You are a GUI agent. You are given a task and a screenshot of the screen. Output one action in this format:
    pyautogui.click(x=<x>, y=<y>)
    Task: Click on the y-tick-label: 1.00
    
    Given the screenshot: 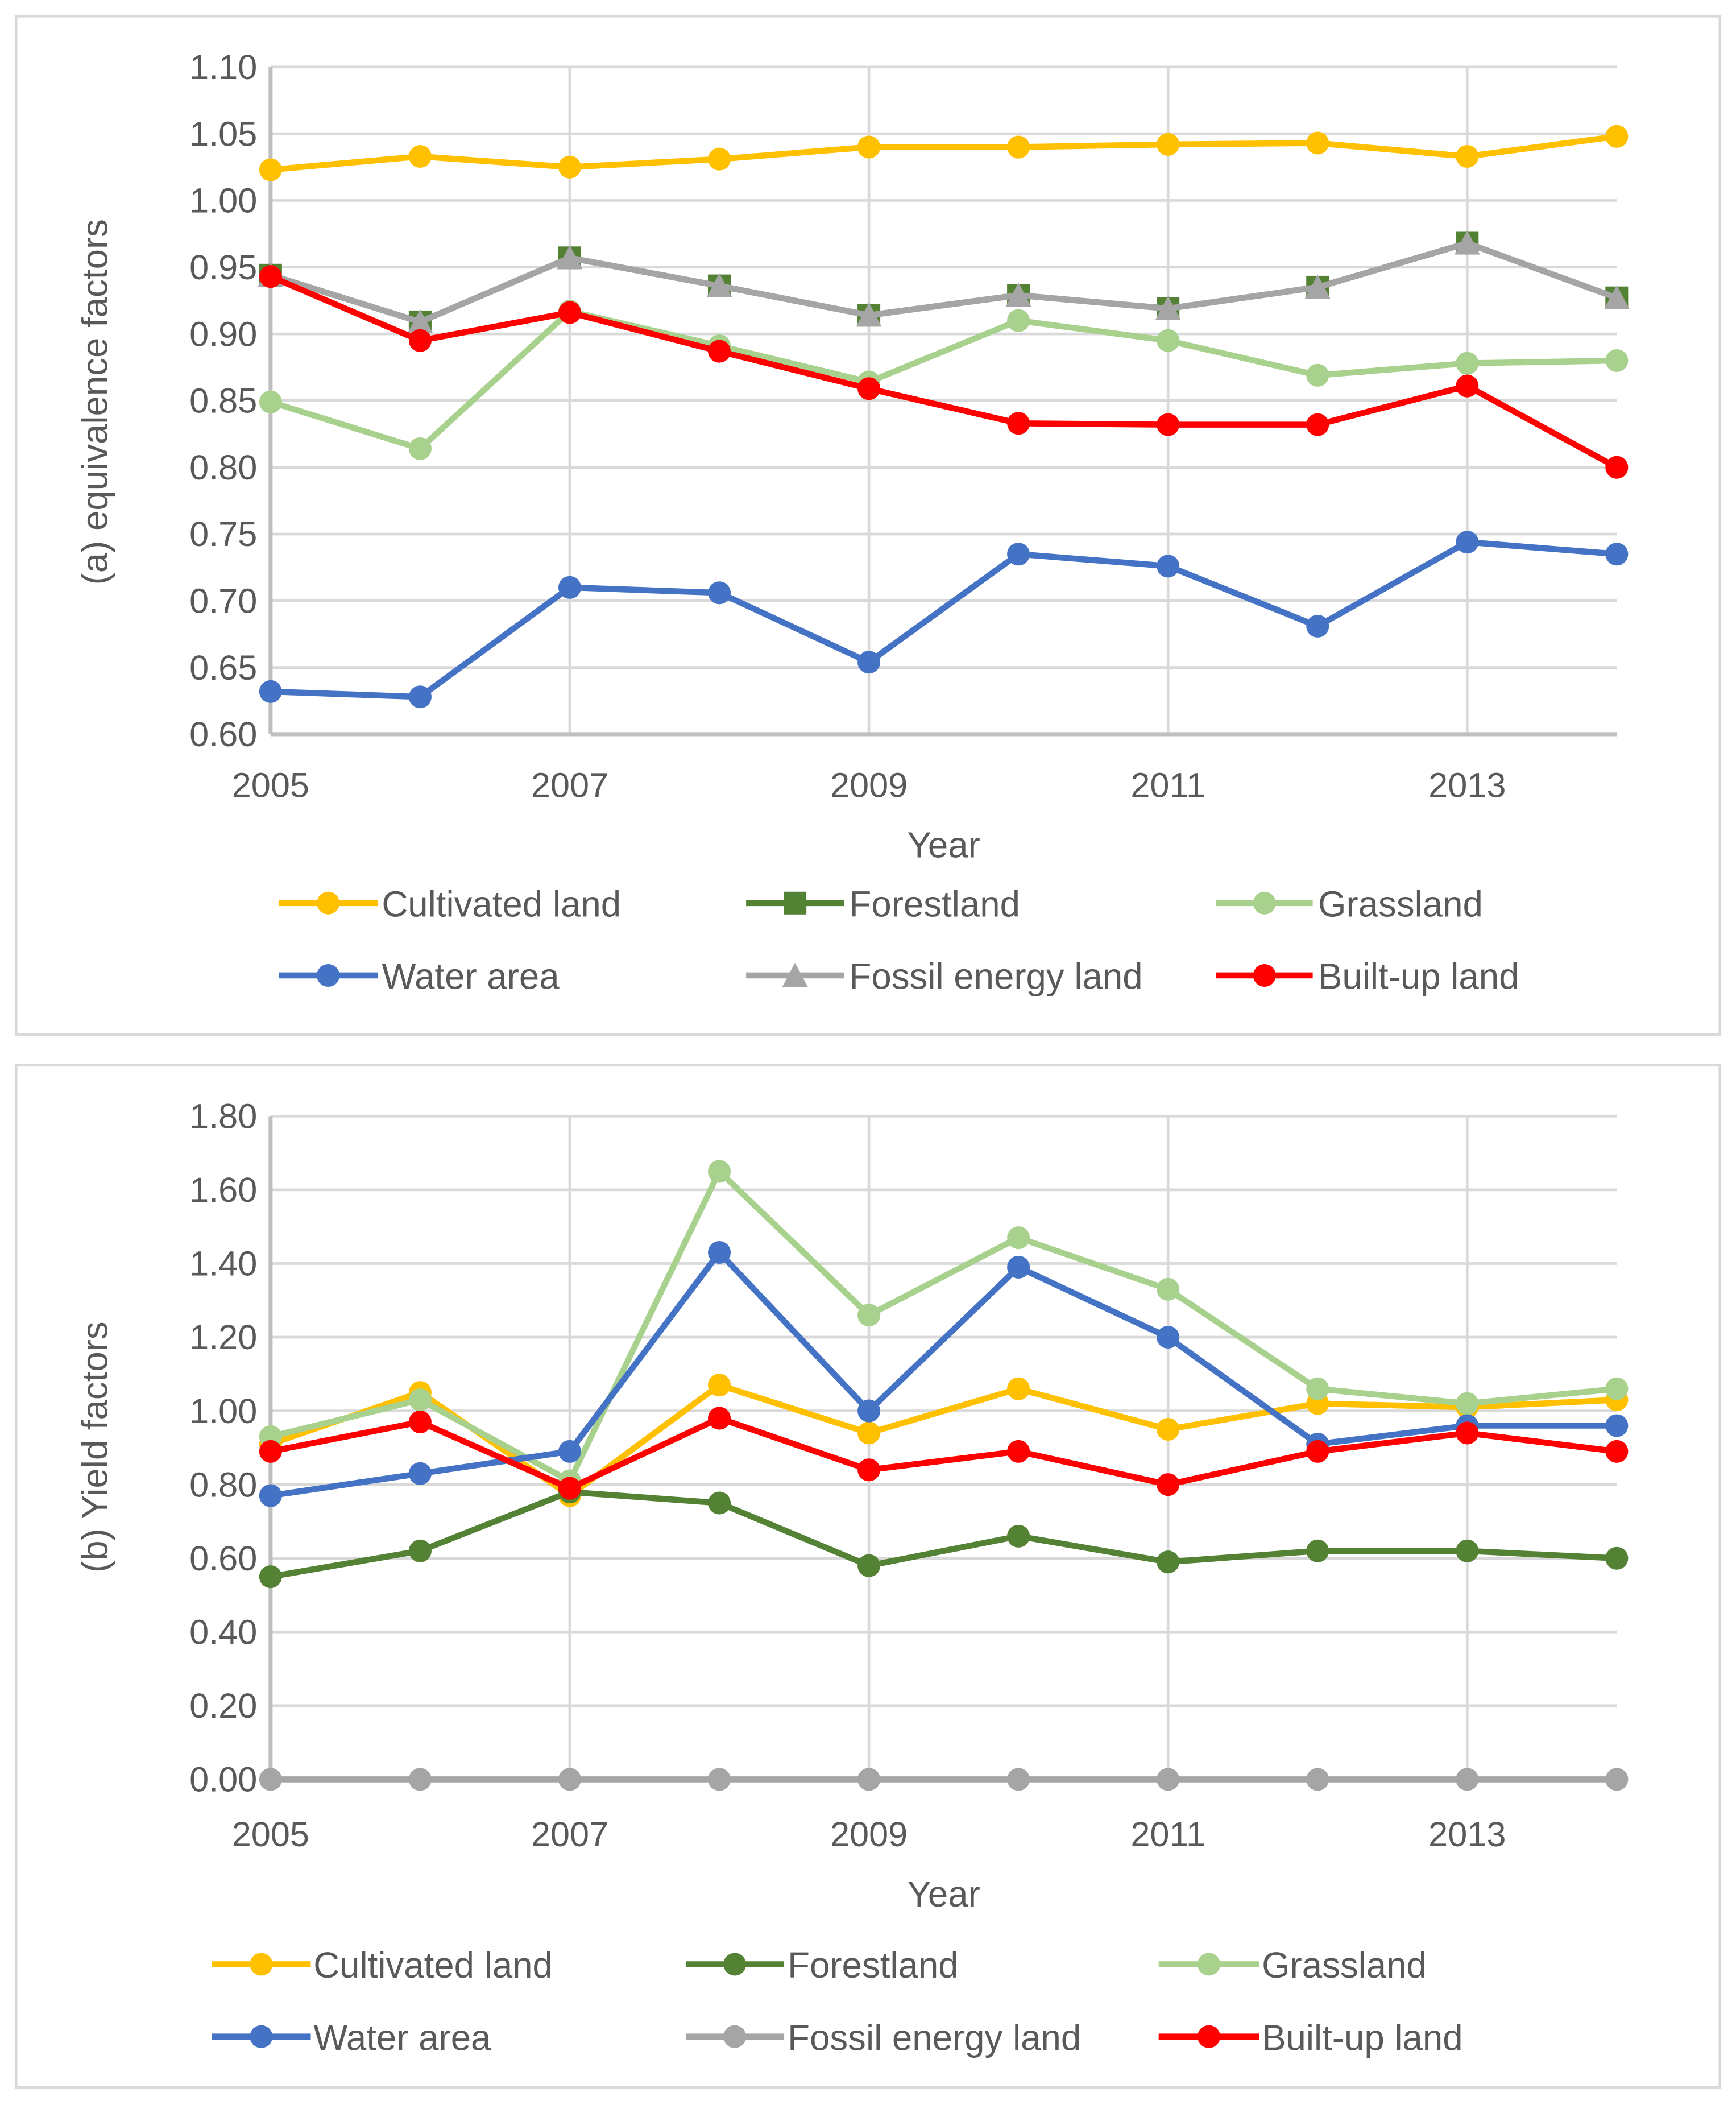 What is the action you would take?
    pyautogui.click(x=223, y=1411)
    